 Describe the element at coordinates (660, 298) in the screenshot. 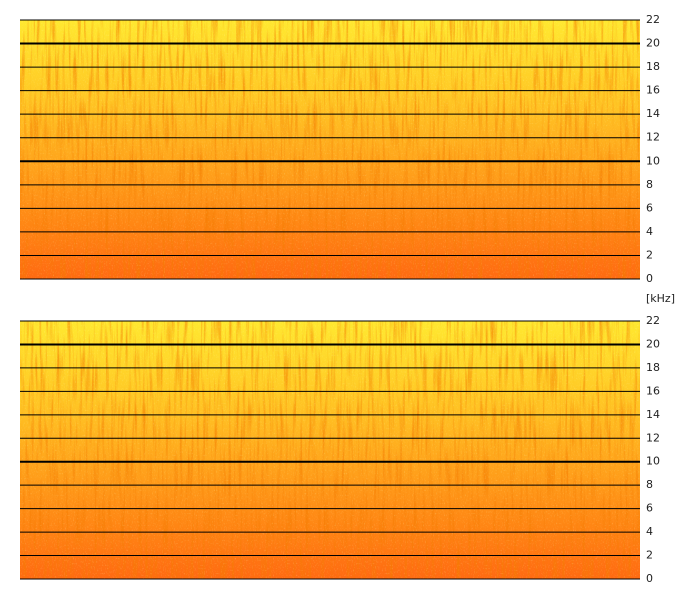

I see `y-axis-unit: [kHz]` at that location.